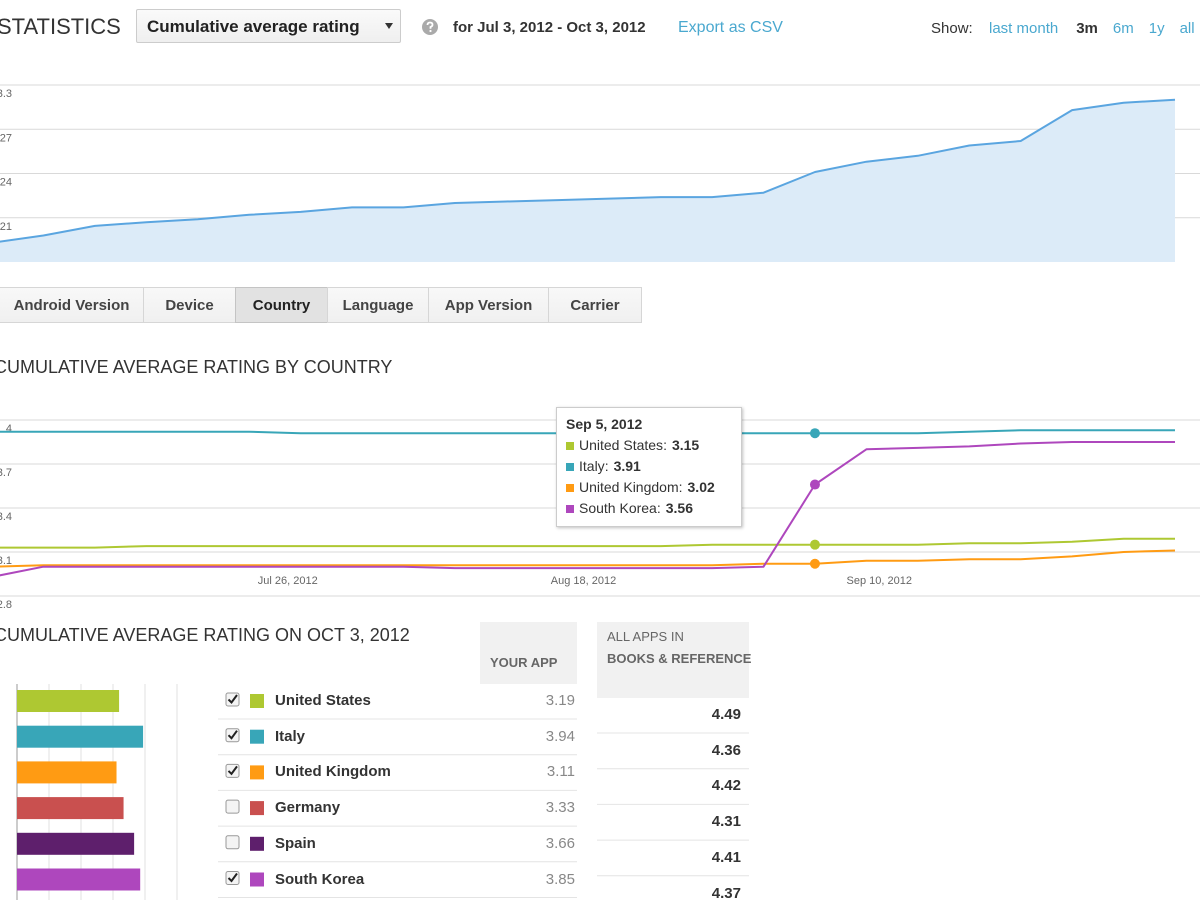  I want to click on section-title: CUMULATIVE AVERAGE RATING BY COUNTRY, so click(196, 367).